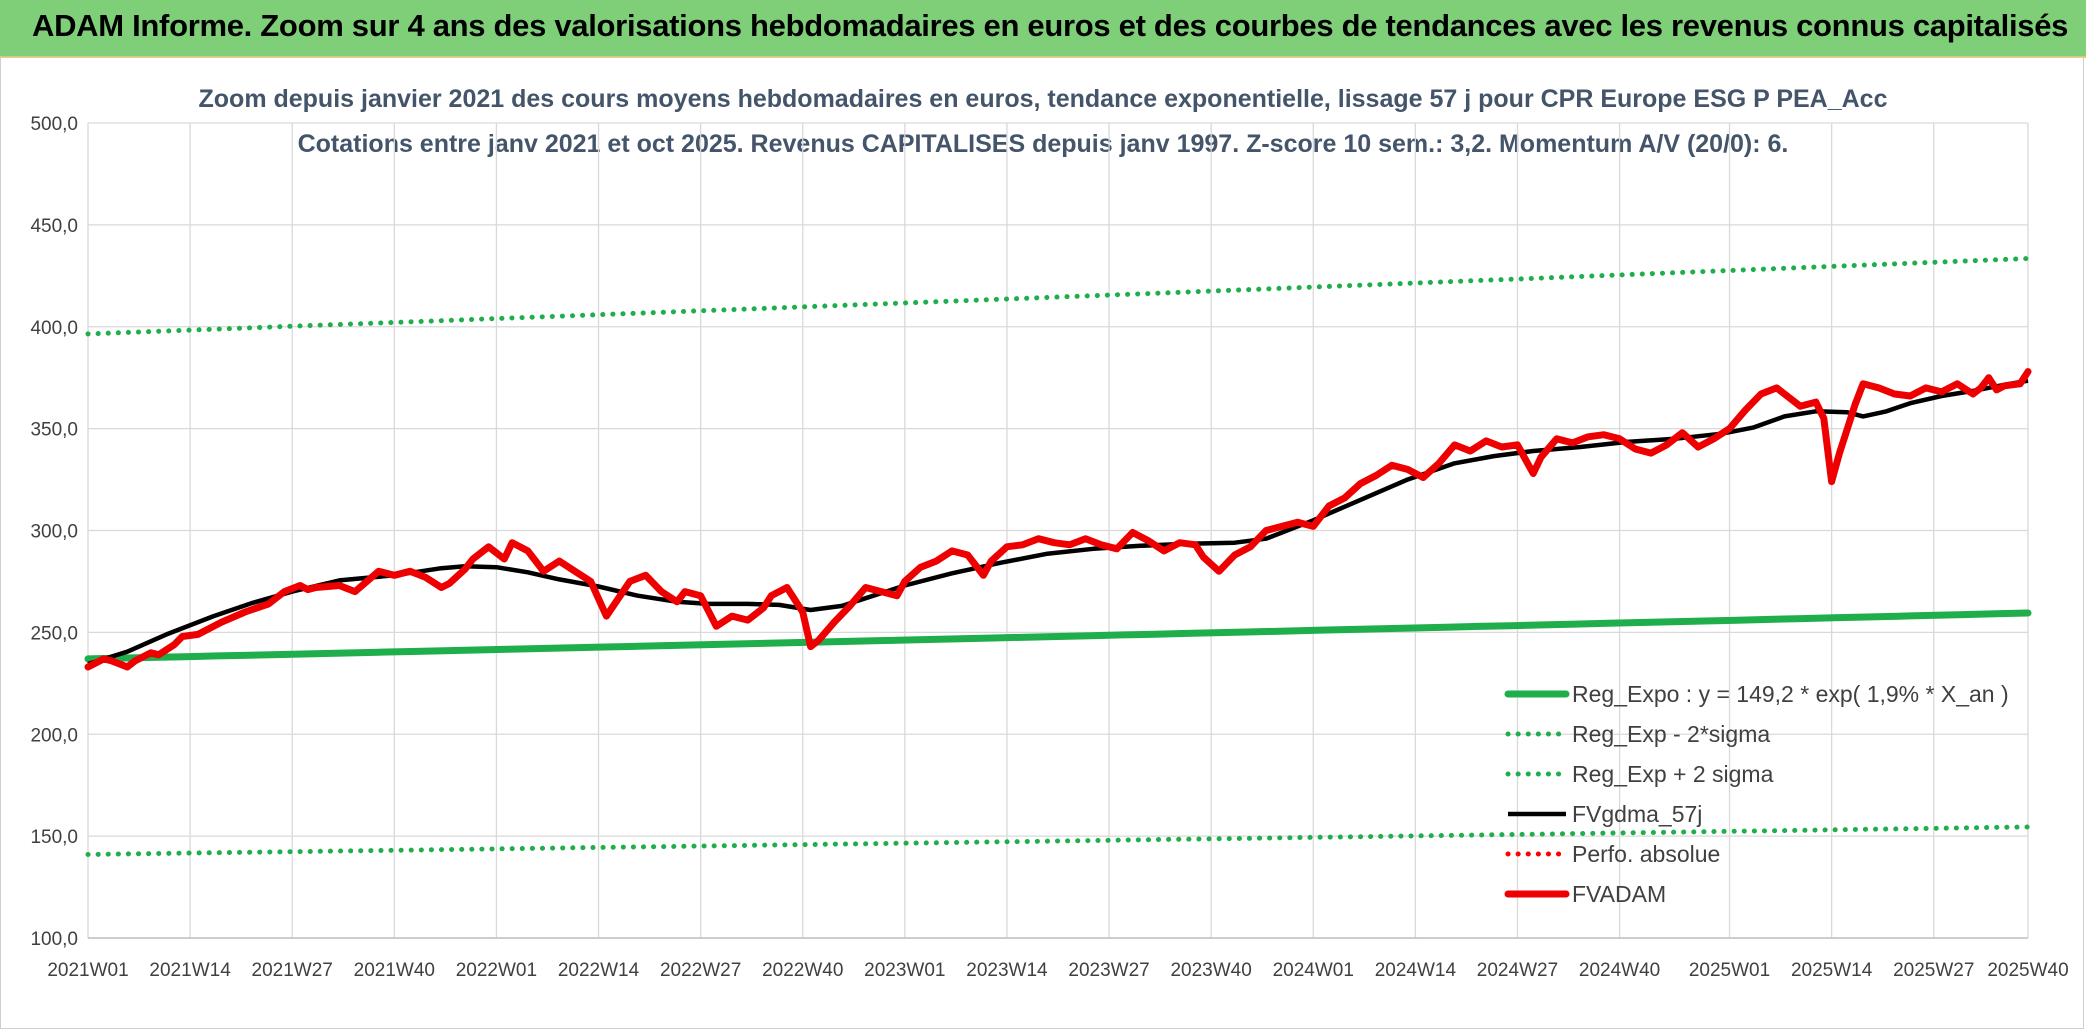 Image resolution: width=2086 pixels, height=1031 pixels. I want to click on y-tick-label: 150,0, so click(54, 837).